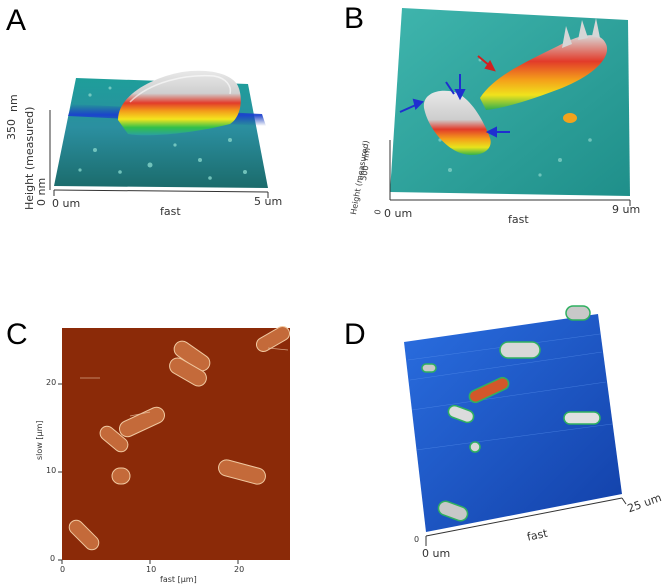  Describe the element at coordinates (398, 213) in the screenshot. I see `axis-x-start-b: 0 um` at that location.